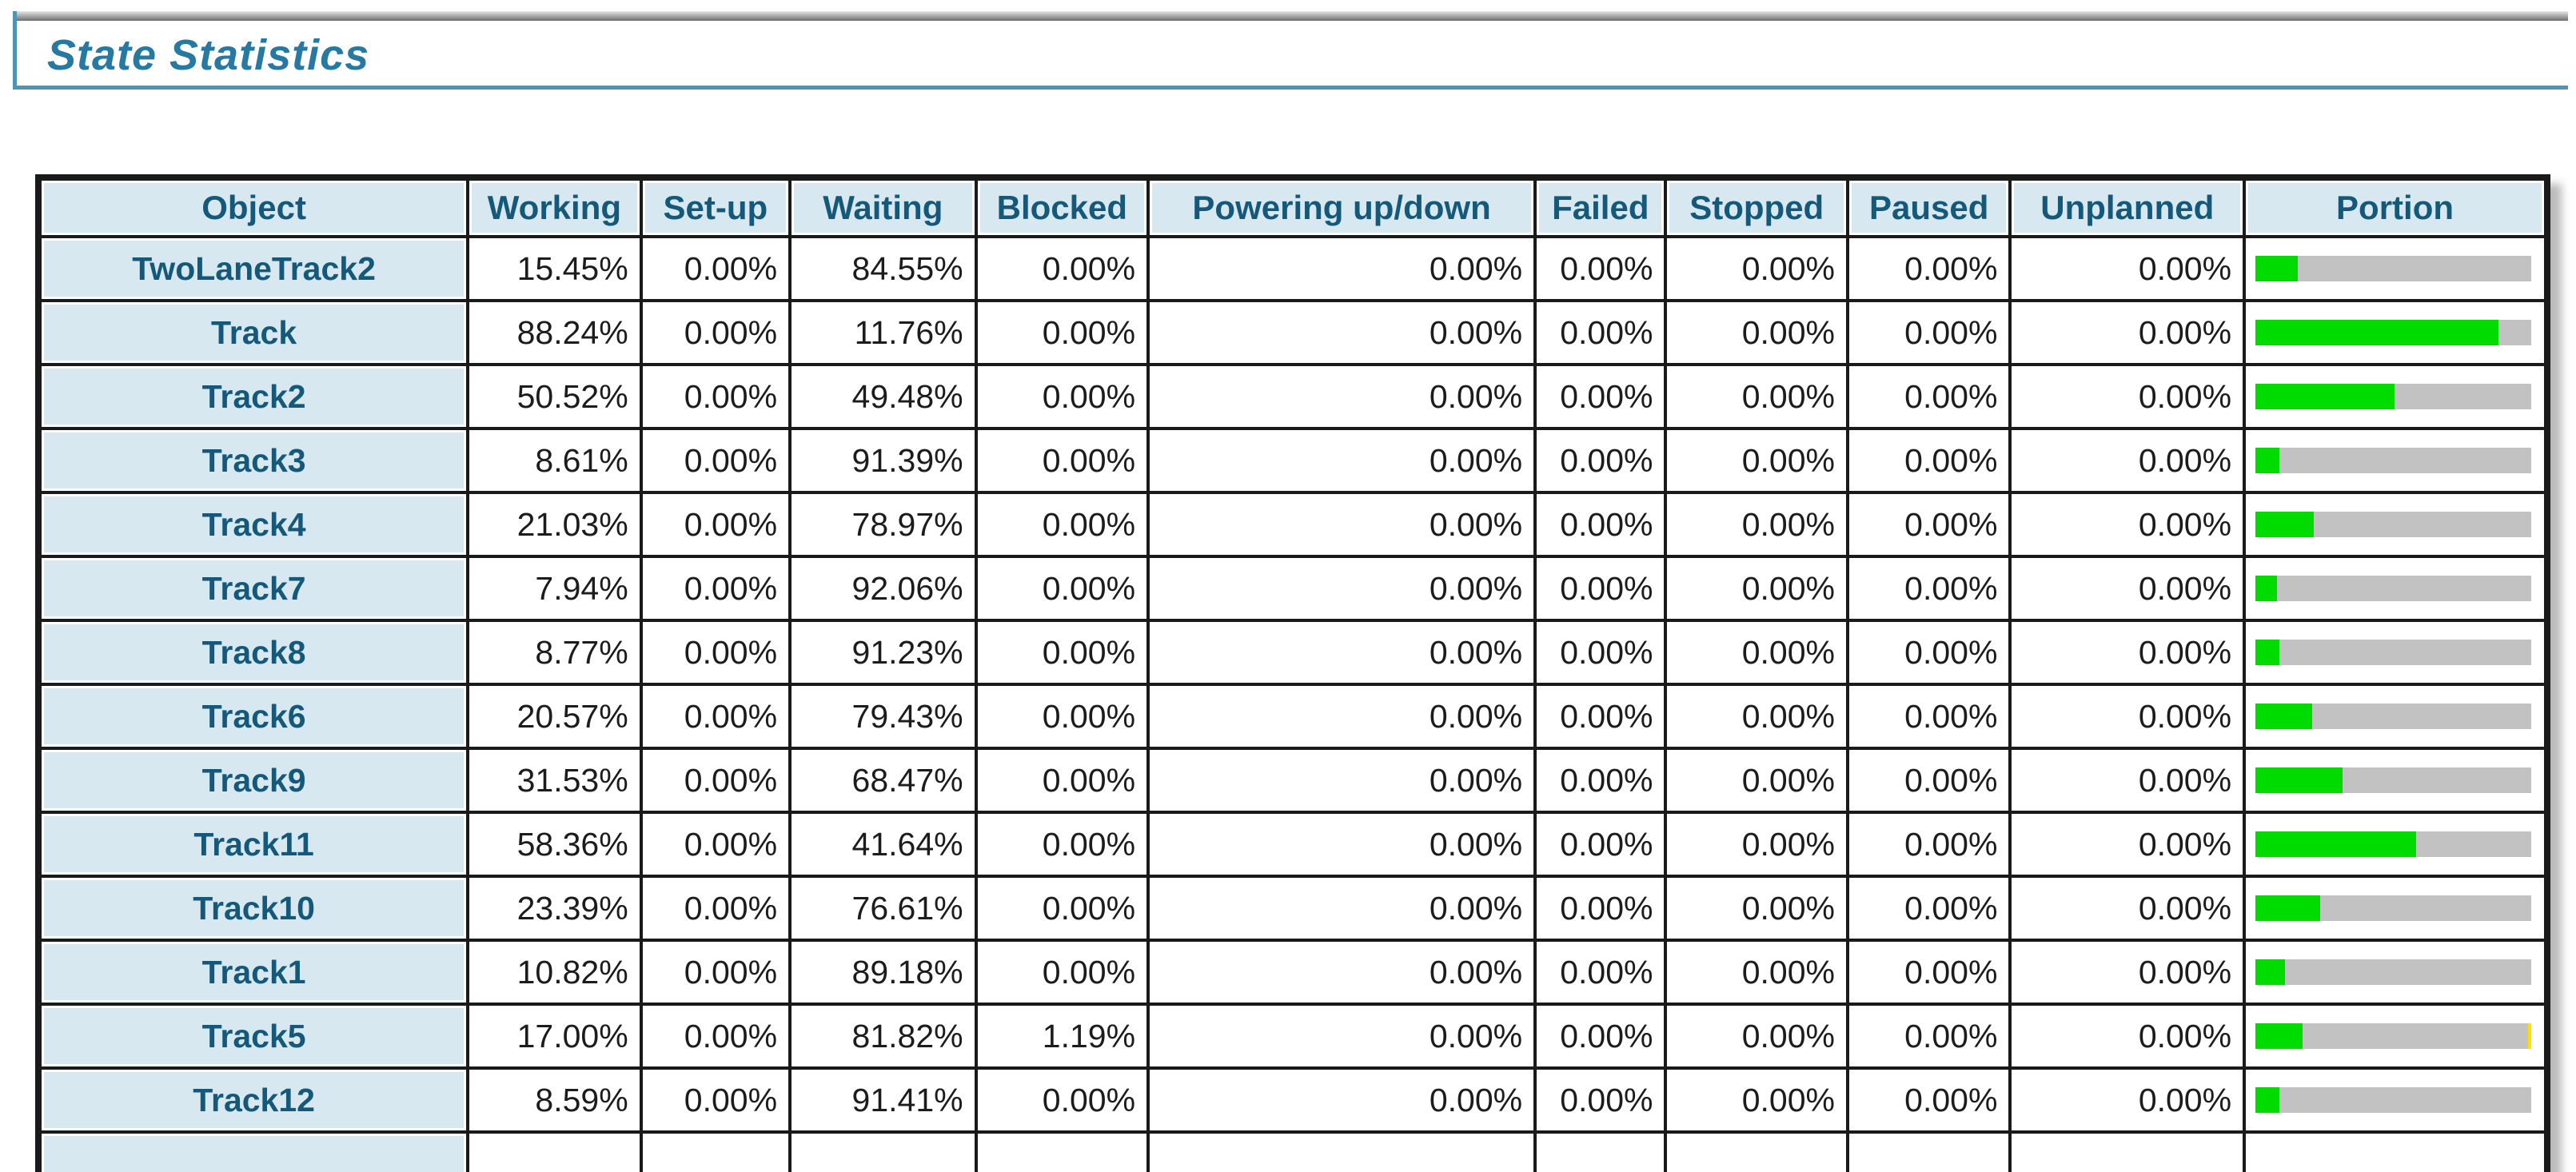  I want to click on object-name-cell: Track6, so click(253, 717).